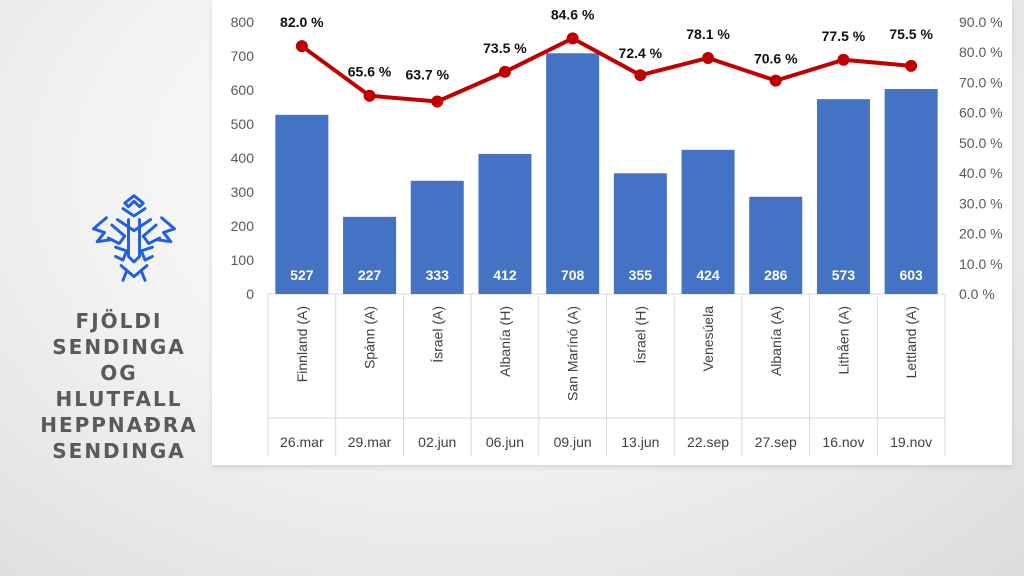 Image resolution: width=1024 pixels, height=576 pixels. What do you see at coordinates (302, 344) in the screenshot?
I see `category-label: Finnland (A)` at bounding box center [302, 344].